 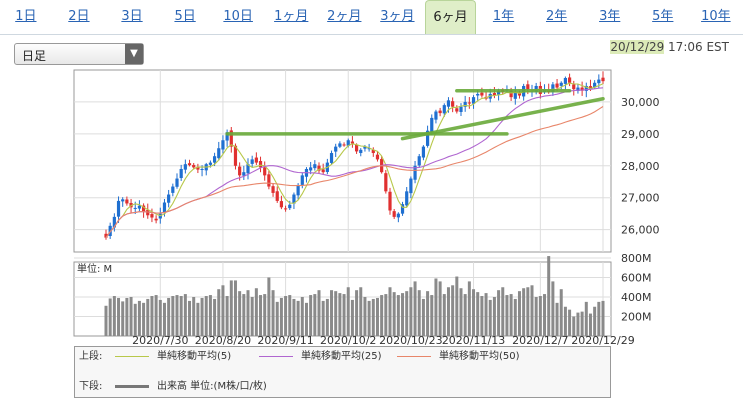 I want to click on legend-volume-label: 出来高 単位:(M株/口/枚), so click(x=212, y=386).